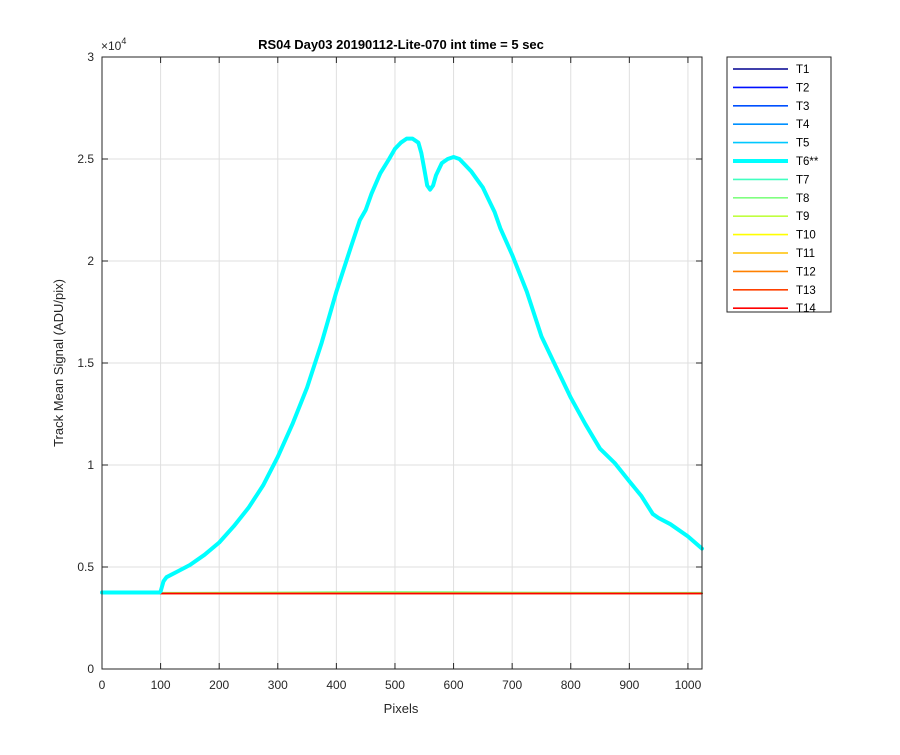 This screenshot has height=755, width=900. Describe the element at coordinates (806, 291) in the screenshot. I see `legend-label: T13` at that location.